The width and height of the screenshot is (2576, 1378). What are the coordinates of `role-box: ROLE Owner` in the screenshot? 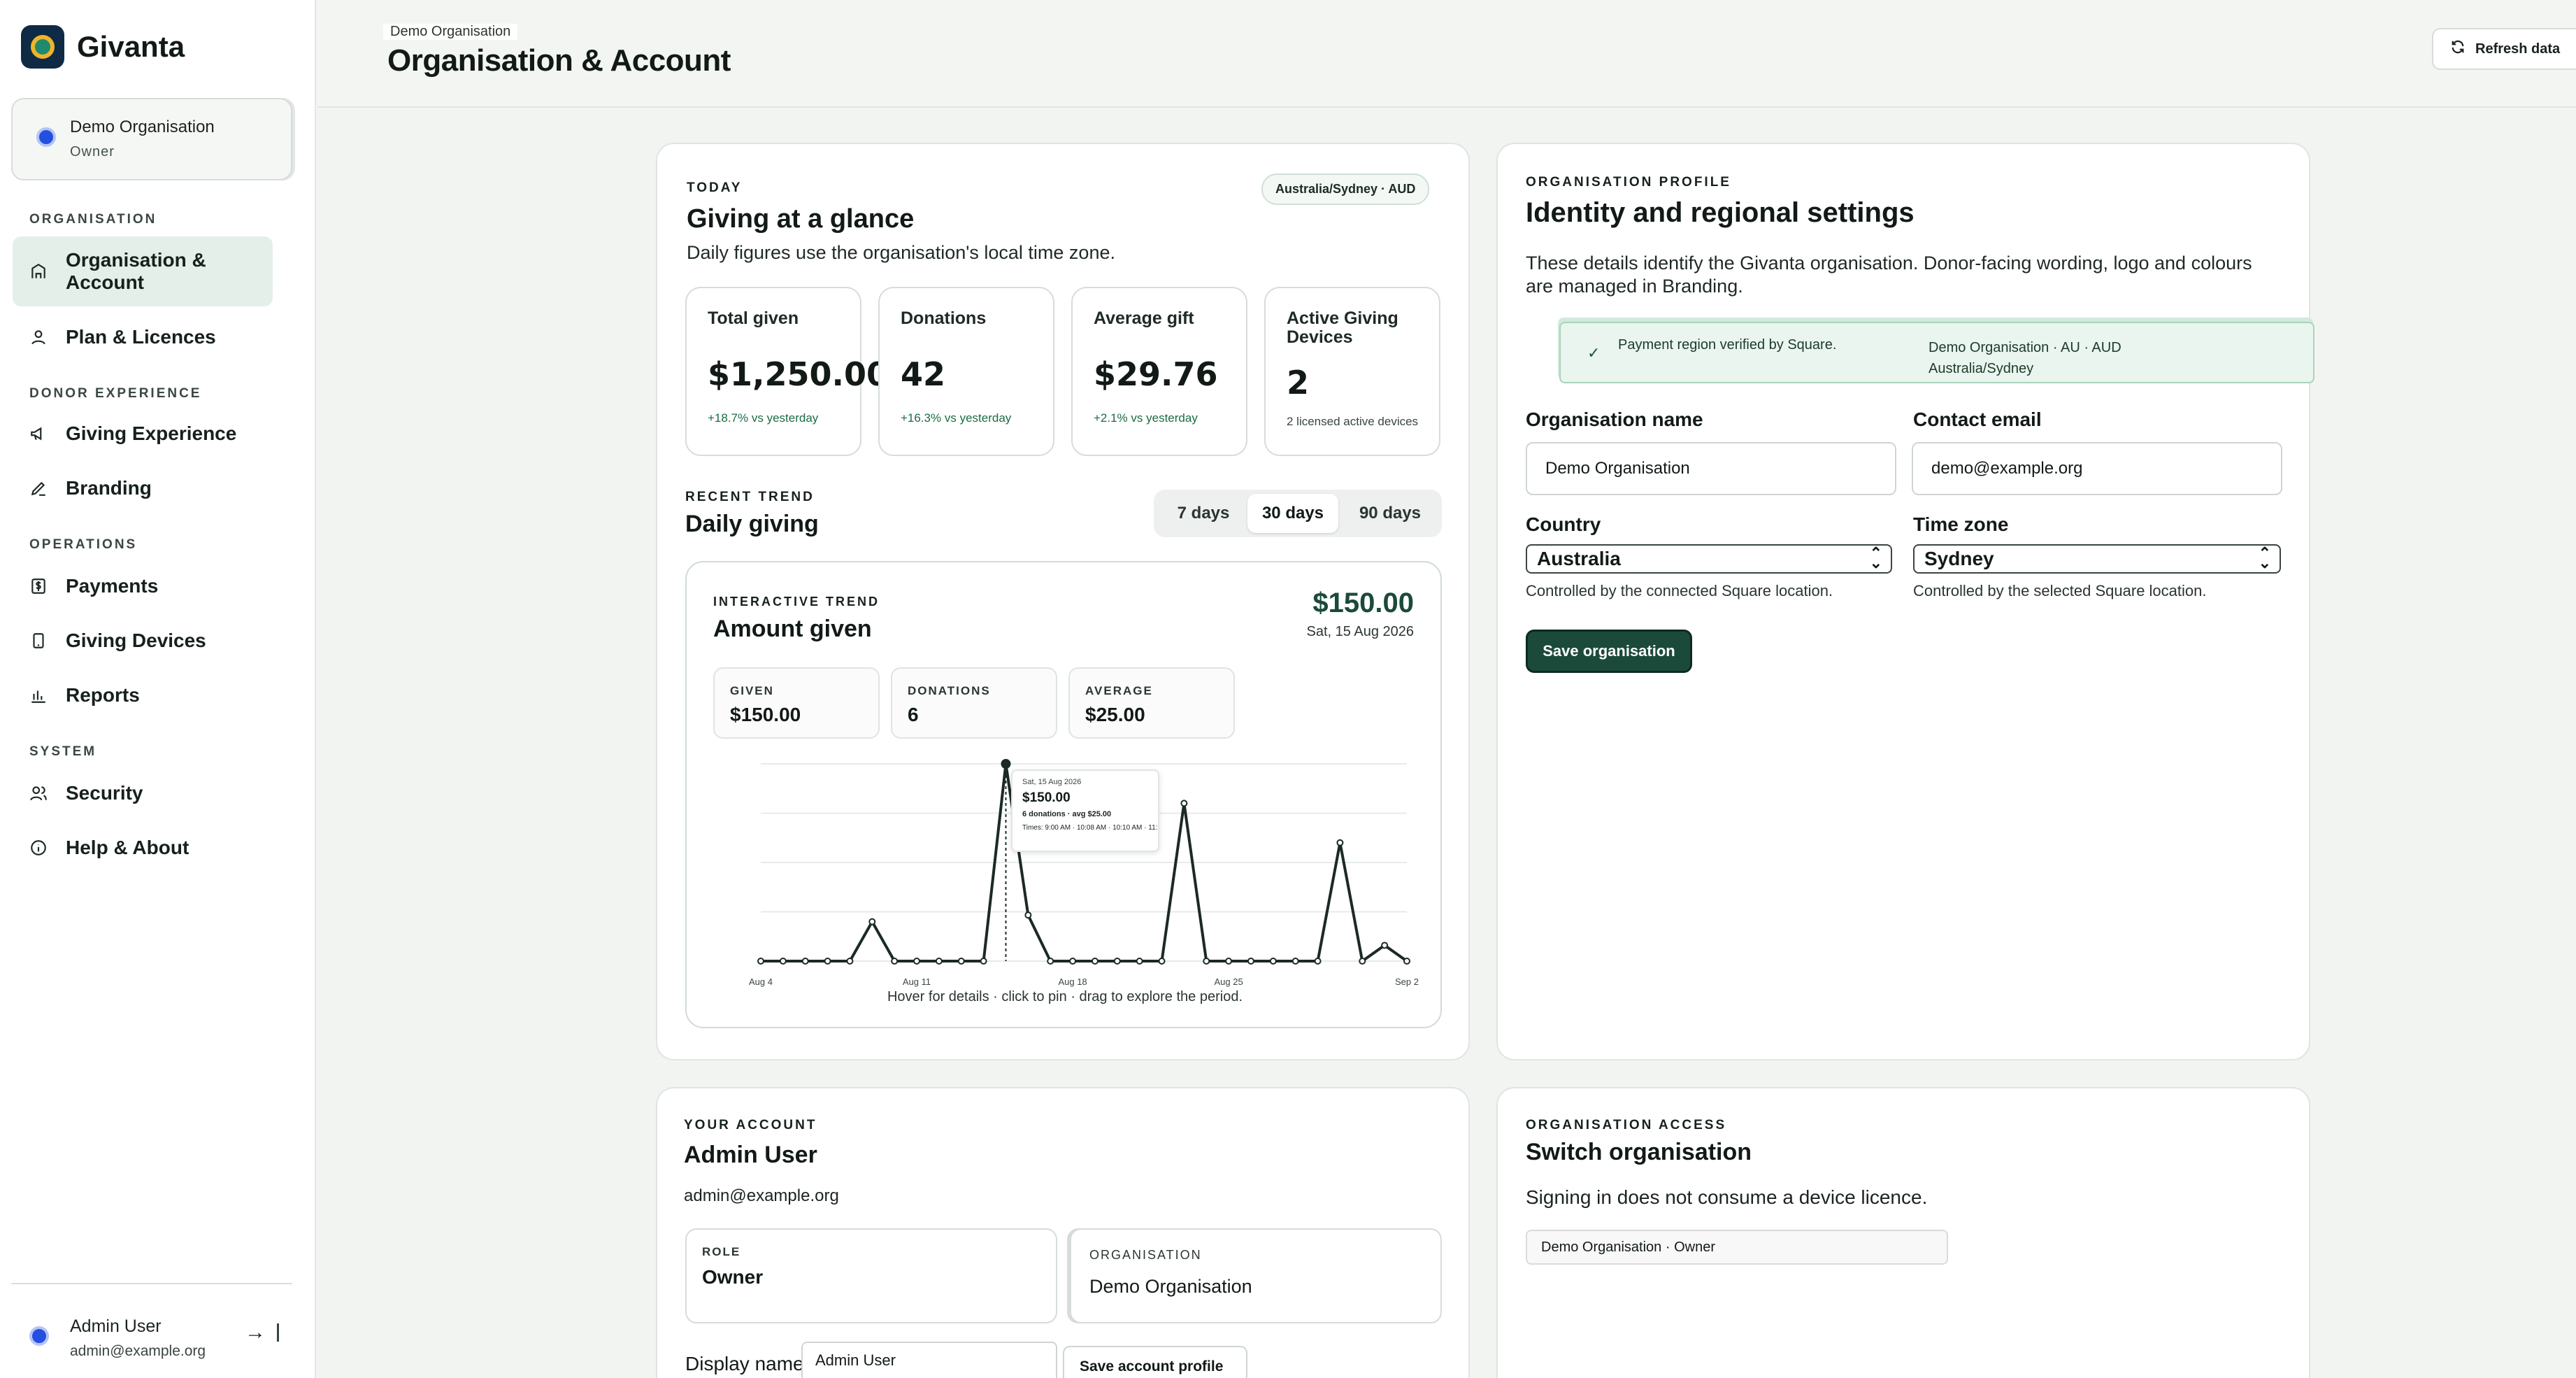 It's located at (871, 1275).